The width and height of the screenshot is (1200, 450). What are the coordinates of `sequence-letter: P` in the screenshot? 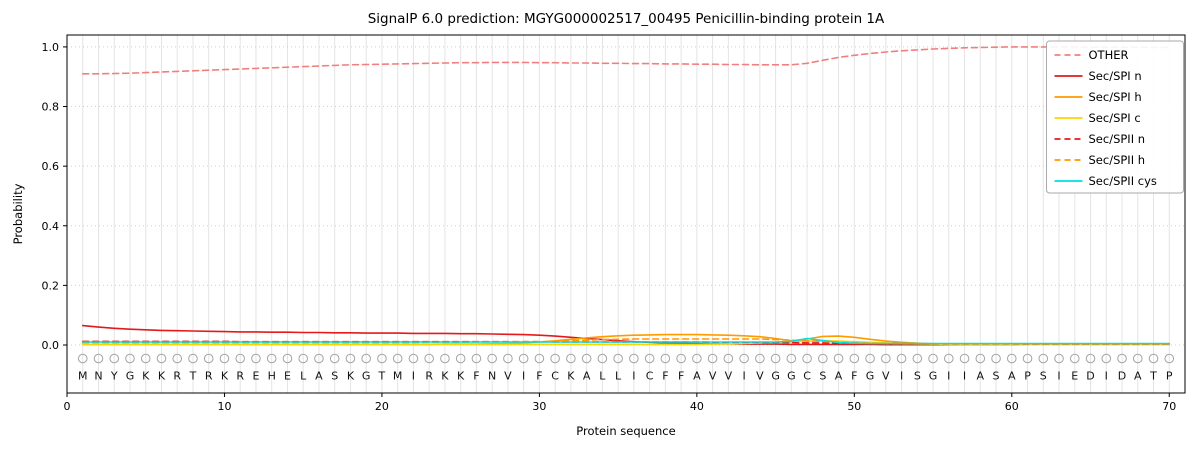 It's located at (1169, 376).